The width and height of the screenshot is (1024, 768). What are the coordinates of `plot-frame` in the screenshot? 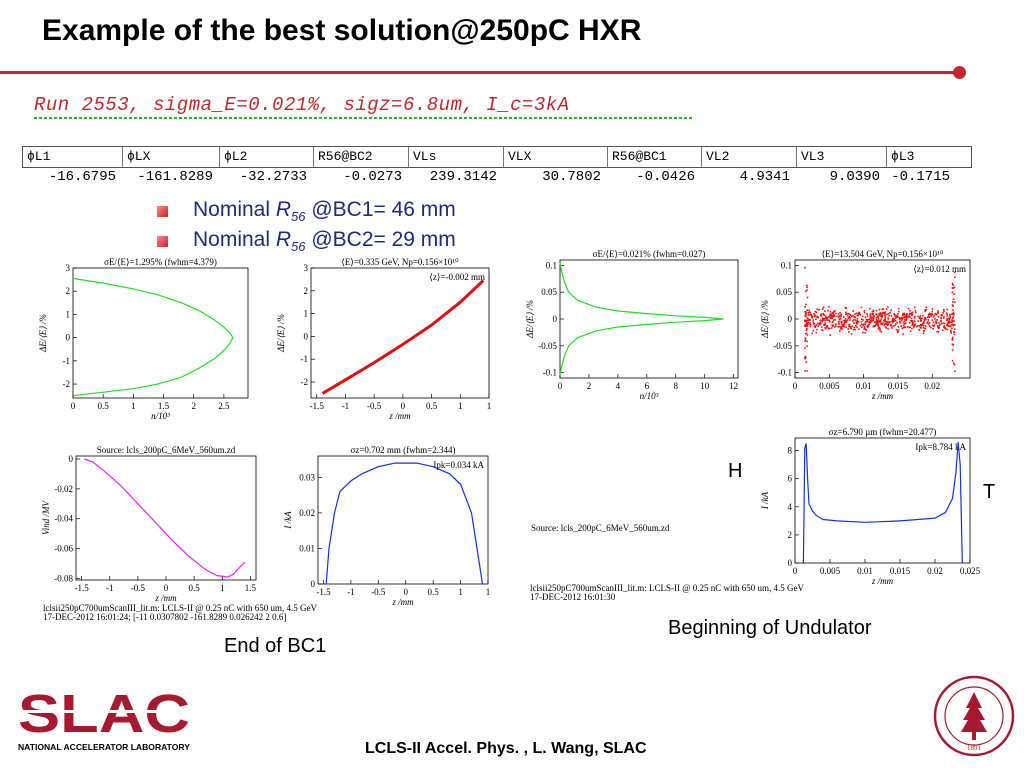 It's located at (403, 520).